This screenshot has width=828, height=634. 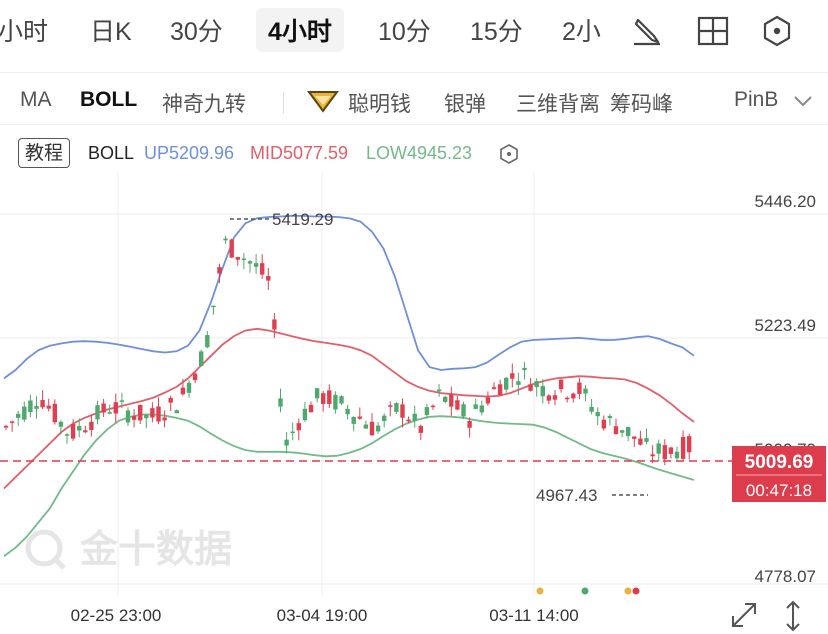 I want to click on tab-15m: 15分, so click(x=496, y=32).